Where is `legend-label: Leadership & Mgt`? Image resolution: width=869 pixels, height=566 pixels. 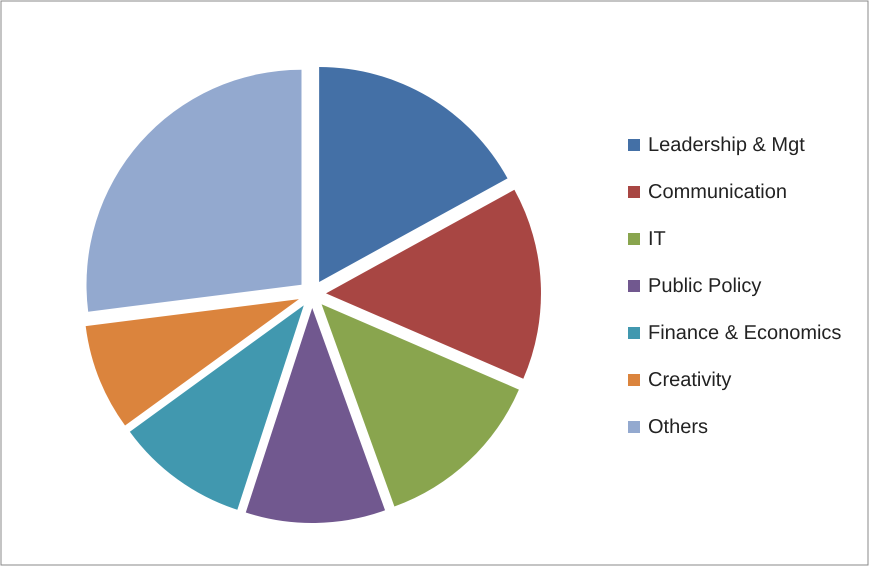
legend-label: Leadership & Mgt is located at coordinates (727, 145).